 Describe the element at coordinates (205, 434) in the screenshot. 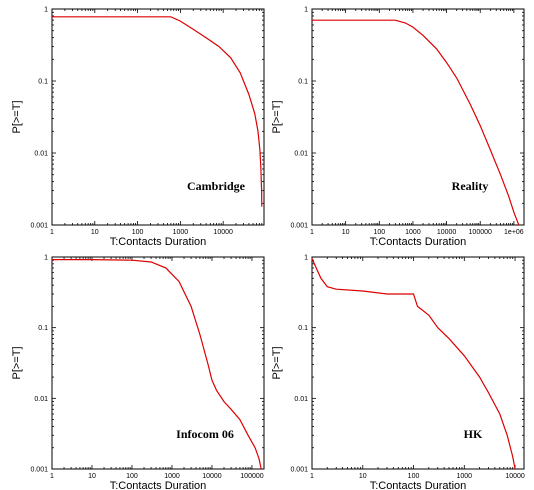

I see `panel-annotation: Infocom 06` at that location.